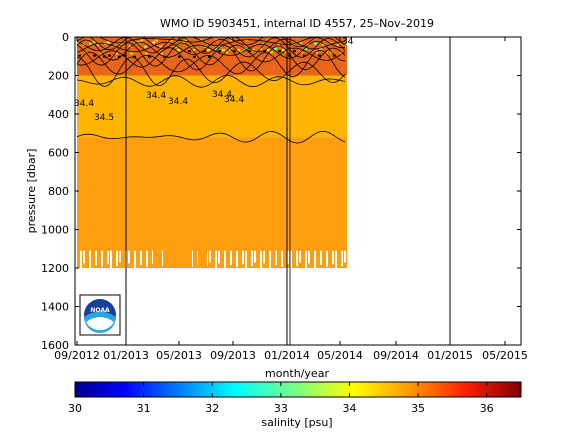 The height and width of the screenshot is (432, 576). What do you see at coordinates (178, 102) in the screenshot?
I see `contour-label: 34.4` at bounding box center [178, 102].